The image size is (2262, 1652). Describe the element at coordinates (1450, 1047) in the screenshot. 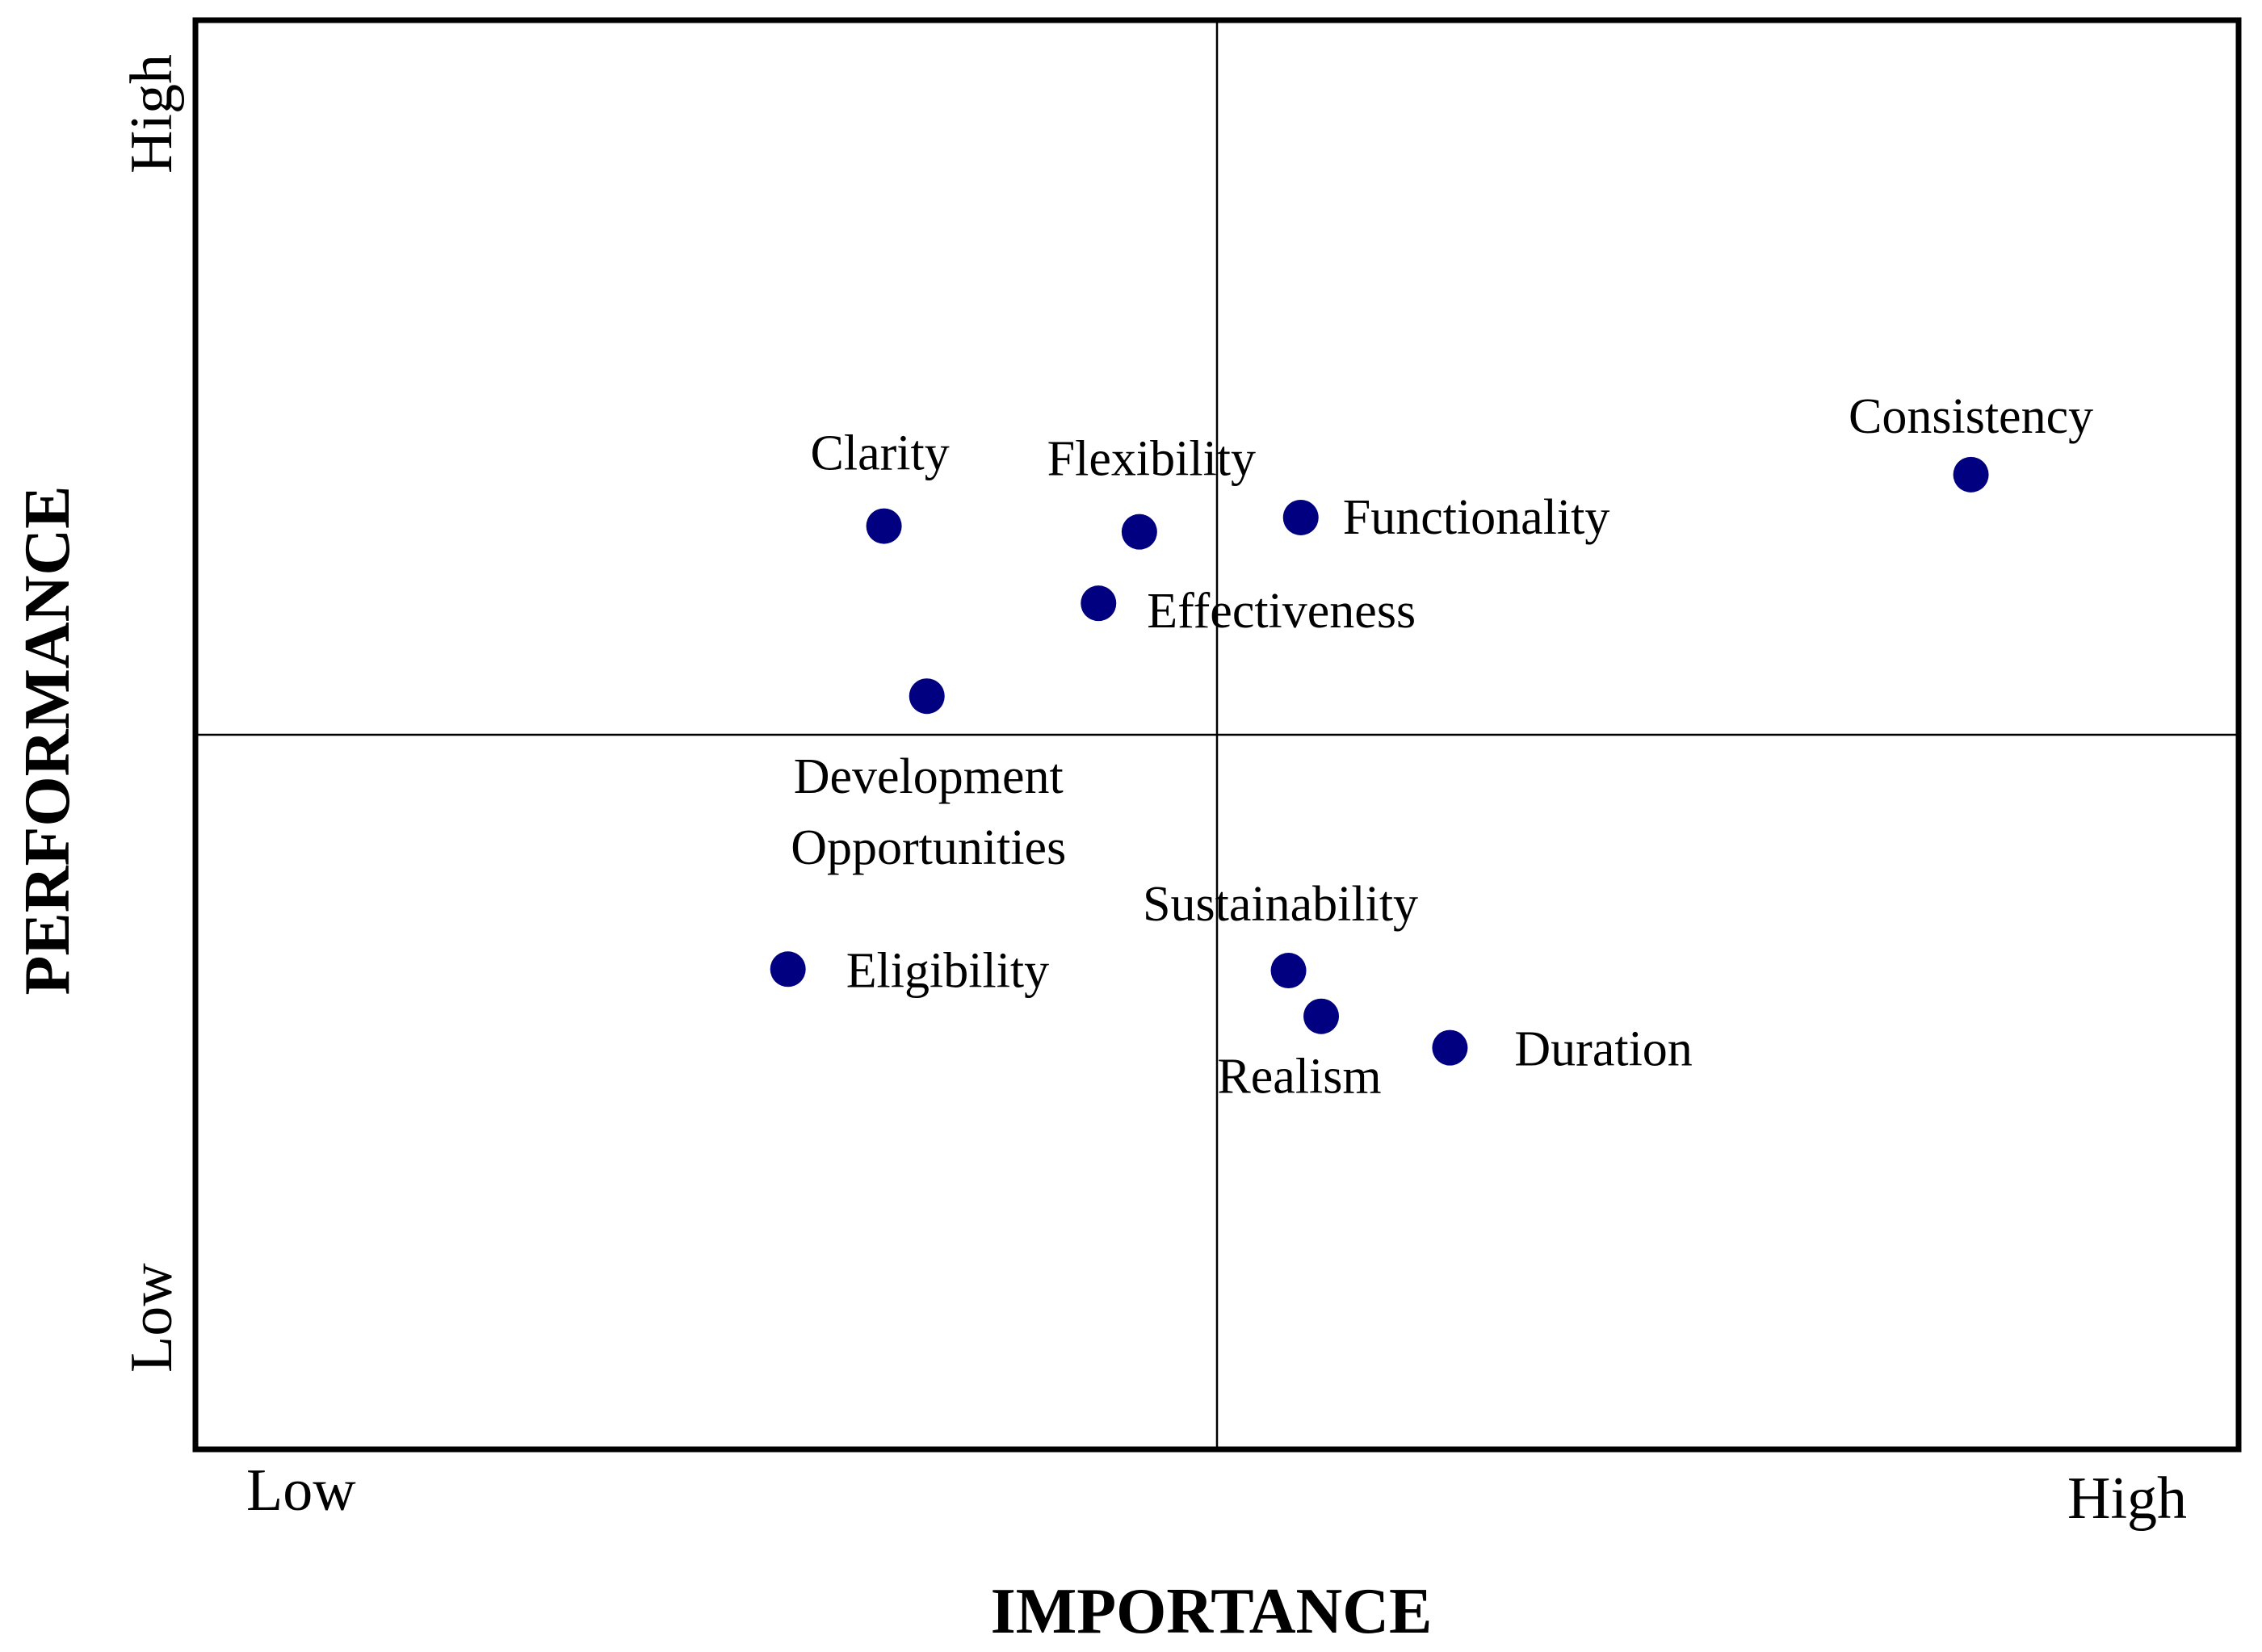

I see `point-duration` at that location.